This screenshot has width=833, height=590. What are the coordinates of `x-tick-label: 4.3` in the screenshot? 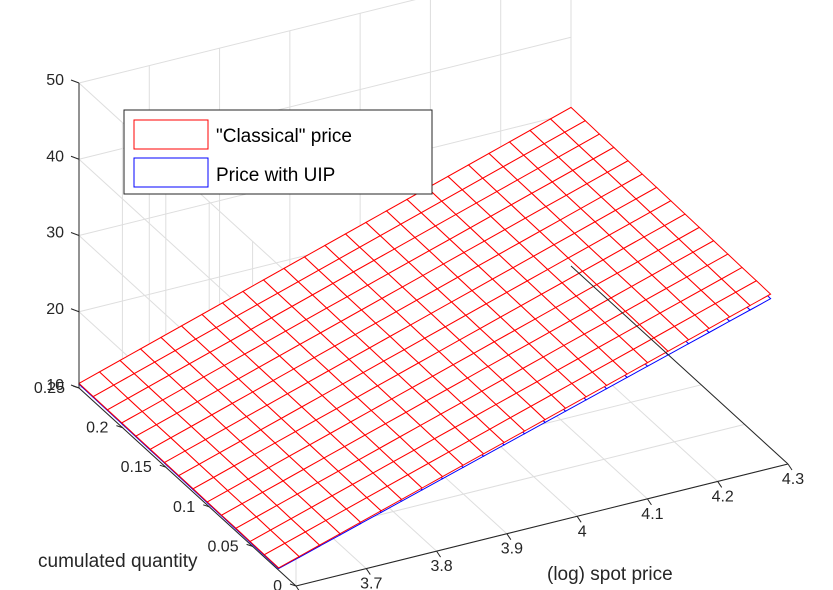 It's located at (793, 479).